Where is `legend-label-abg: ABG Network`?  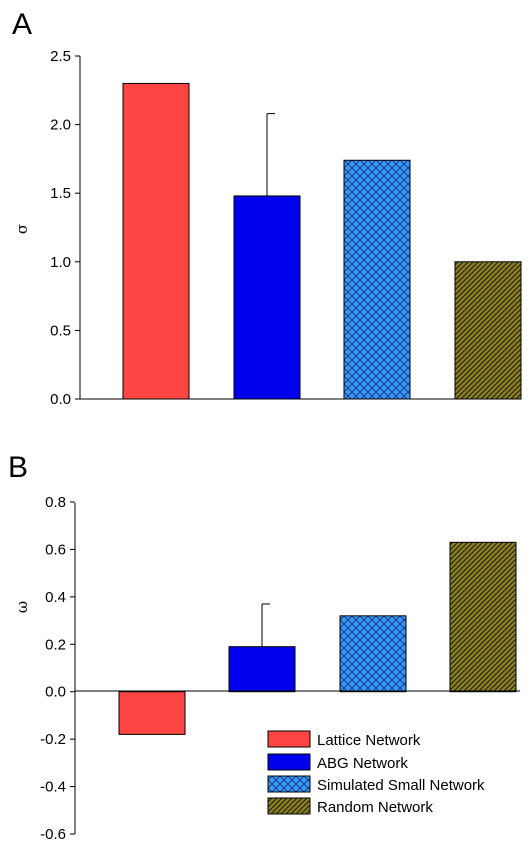 legend-label-abg: ABG Network is located at coordinates (362, 763).